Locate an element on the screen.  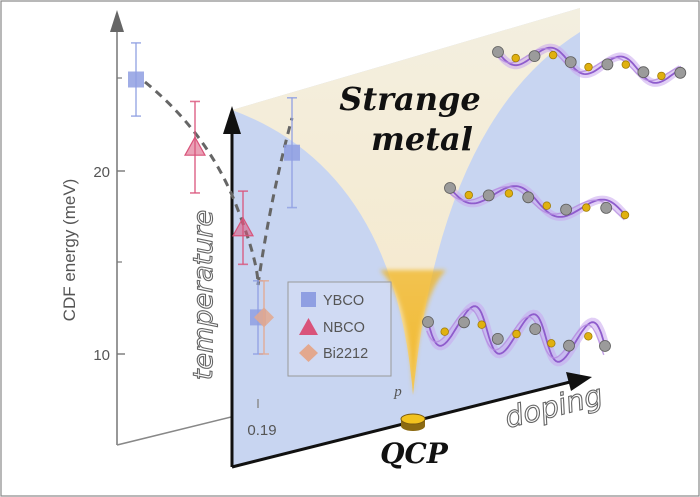
doping-axis-arrow is located at coordinates (579, 381).